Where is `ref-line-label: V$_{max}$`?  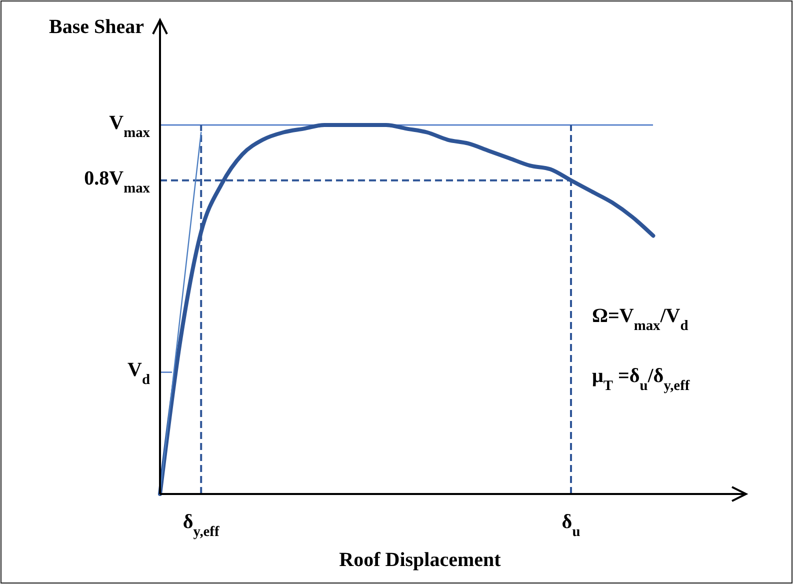 ref-line-label: V$_{max}$ is located at coordinates (130, 126).